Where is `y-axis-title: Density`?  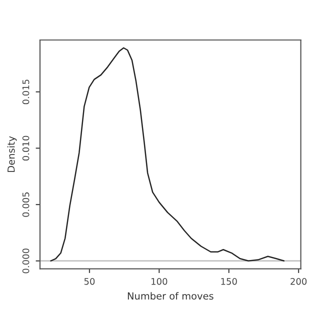
y-axis-title: Density is located at coordinates (12, 154).